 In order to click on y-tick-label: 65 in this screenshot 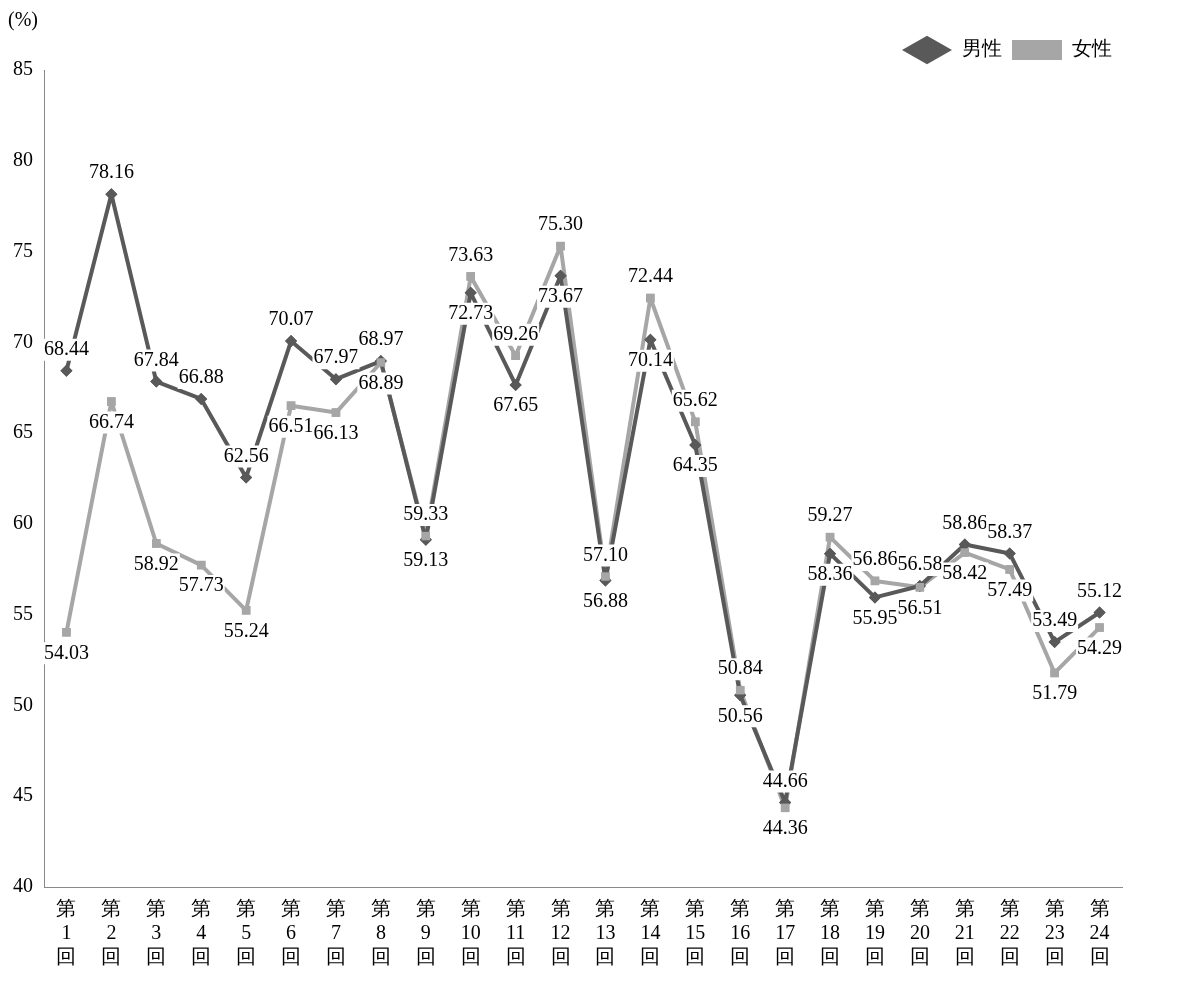, I will do `click(23, 431)`.